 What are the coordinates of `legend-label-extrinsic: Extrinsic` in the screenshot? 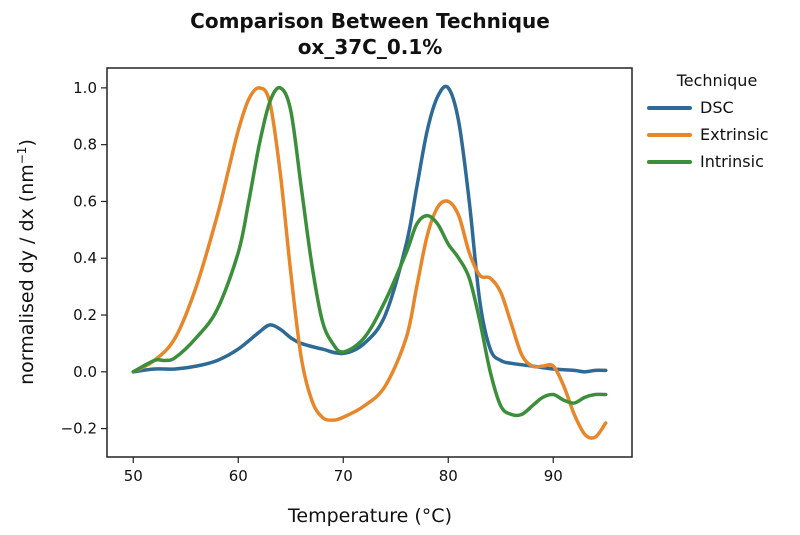 It's located at (734, 134).